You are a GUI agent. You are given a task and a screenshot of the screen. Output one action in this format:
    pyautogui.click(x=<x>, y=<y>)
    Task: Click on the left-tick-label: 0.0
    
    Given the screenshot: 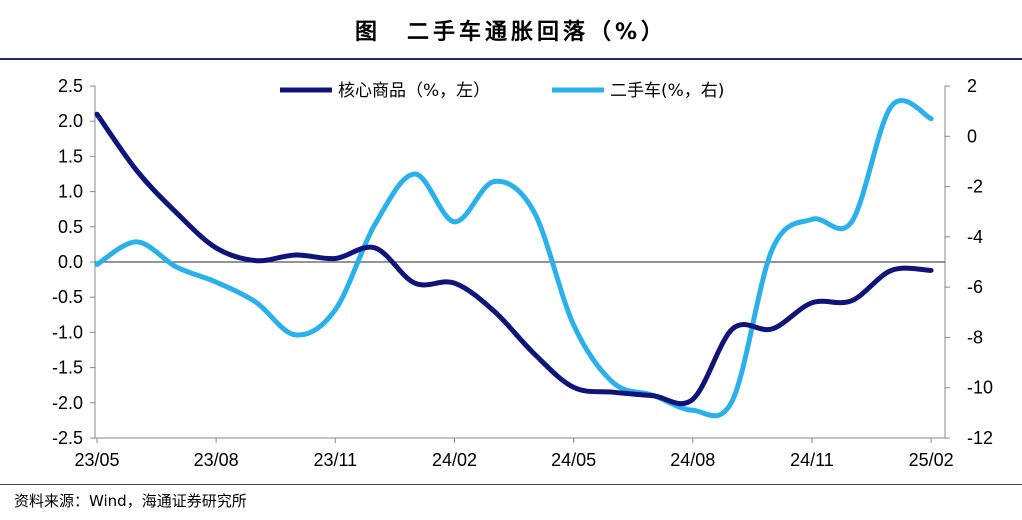 What is the action you would take?
    pyautogui.click(x=70, y=262)
    